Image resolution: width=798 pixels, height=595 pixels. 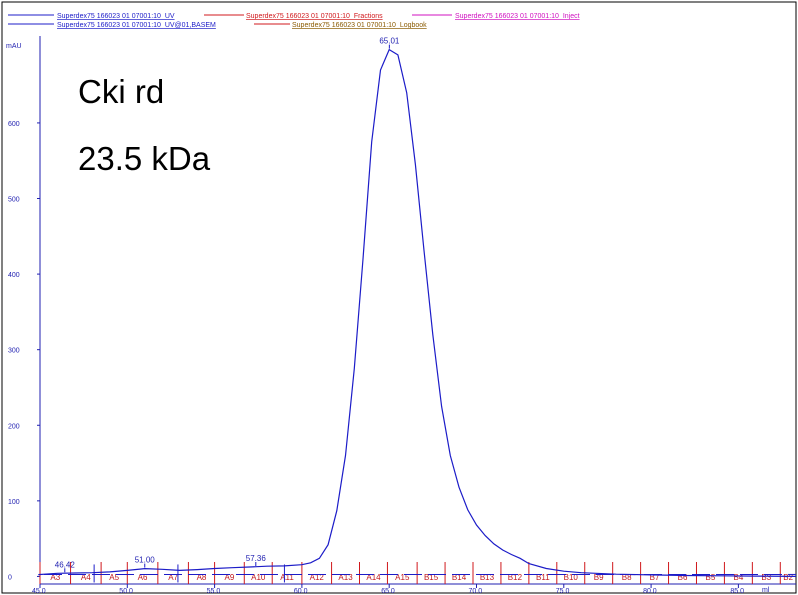 I want to click on y-tick-label: 300, so click(x=14, y=351).